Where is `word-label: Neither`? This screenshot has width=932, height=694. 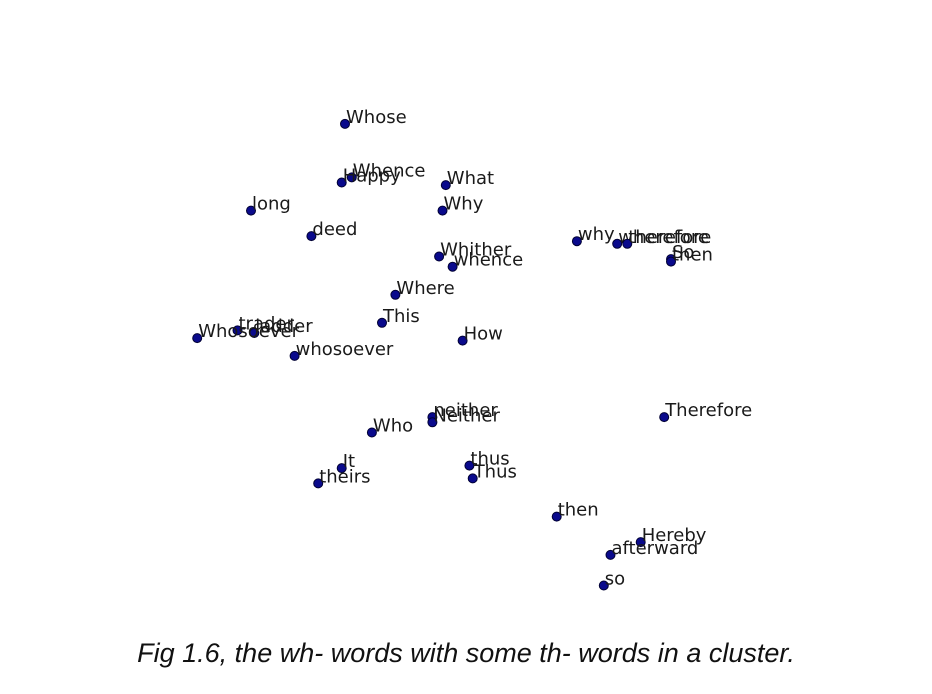 word-label: Neither is located at coordinates (466, 415).